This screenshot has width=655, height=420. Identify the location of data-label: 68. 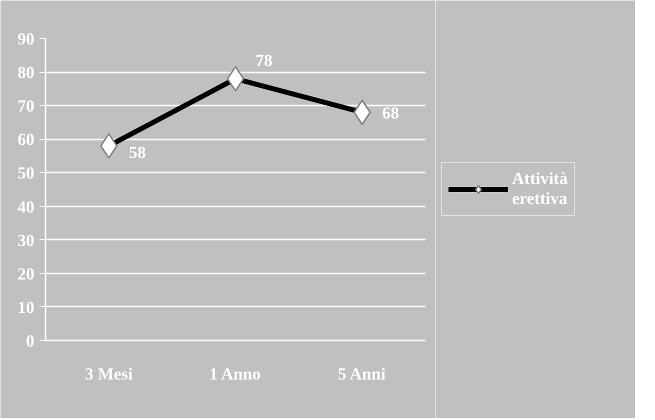
(391, 112).